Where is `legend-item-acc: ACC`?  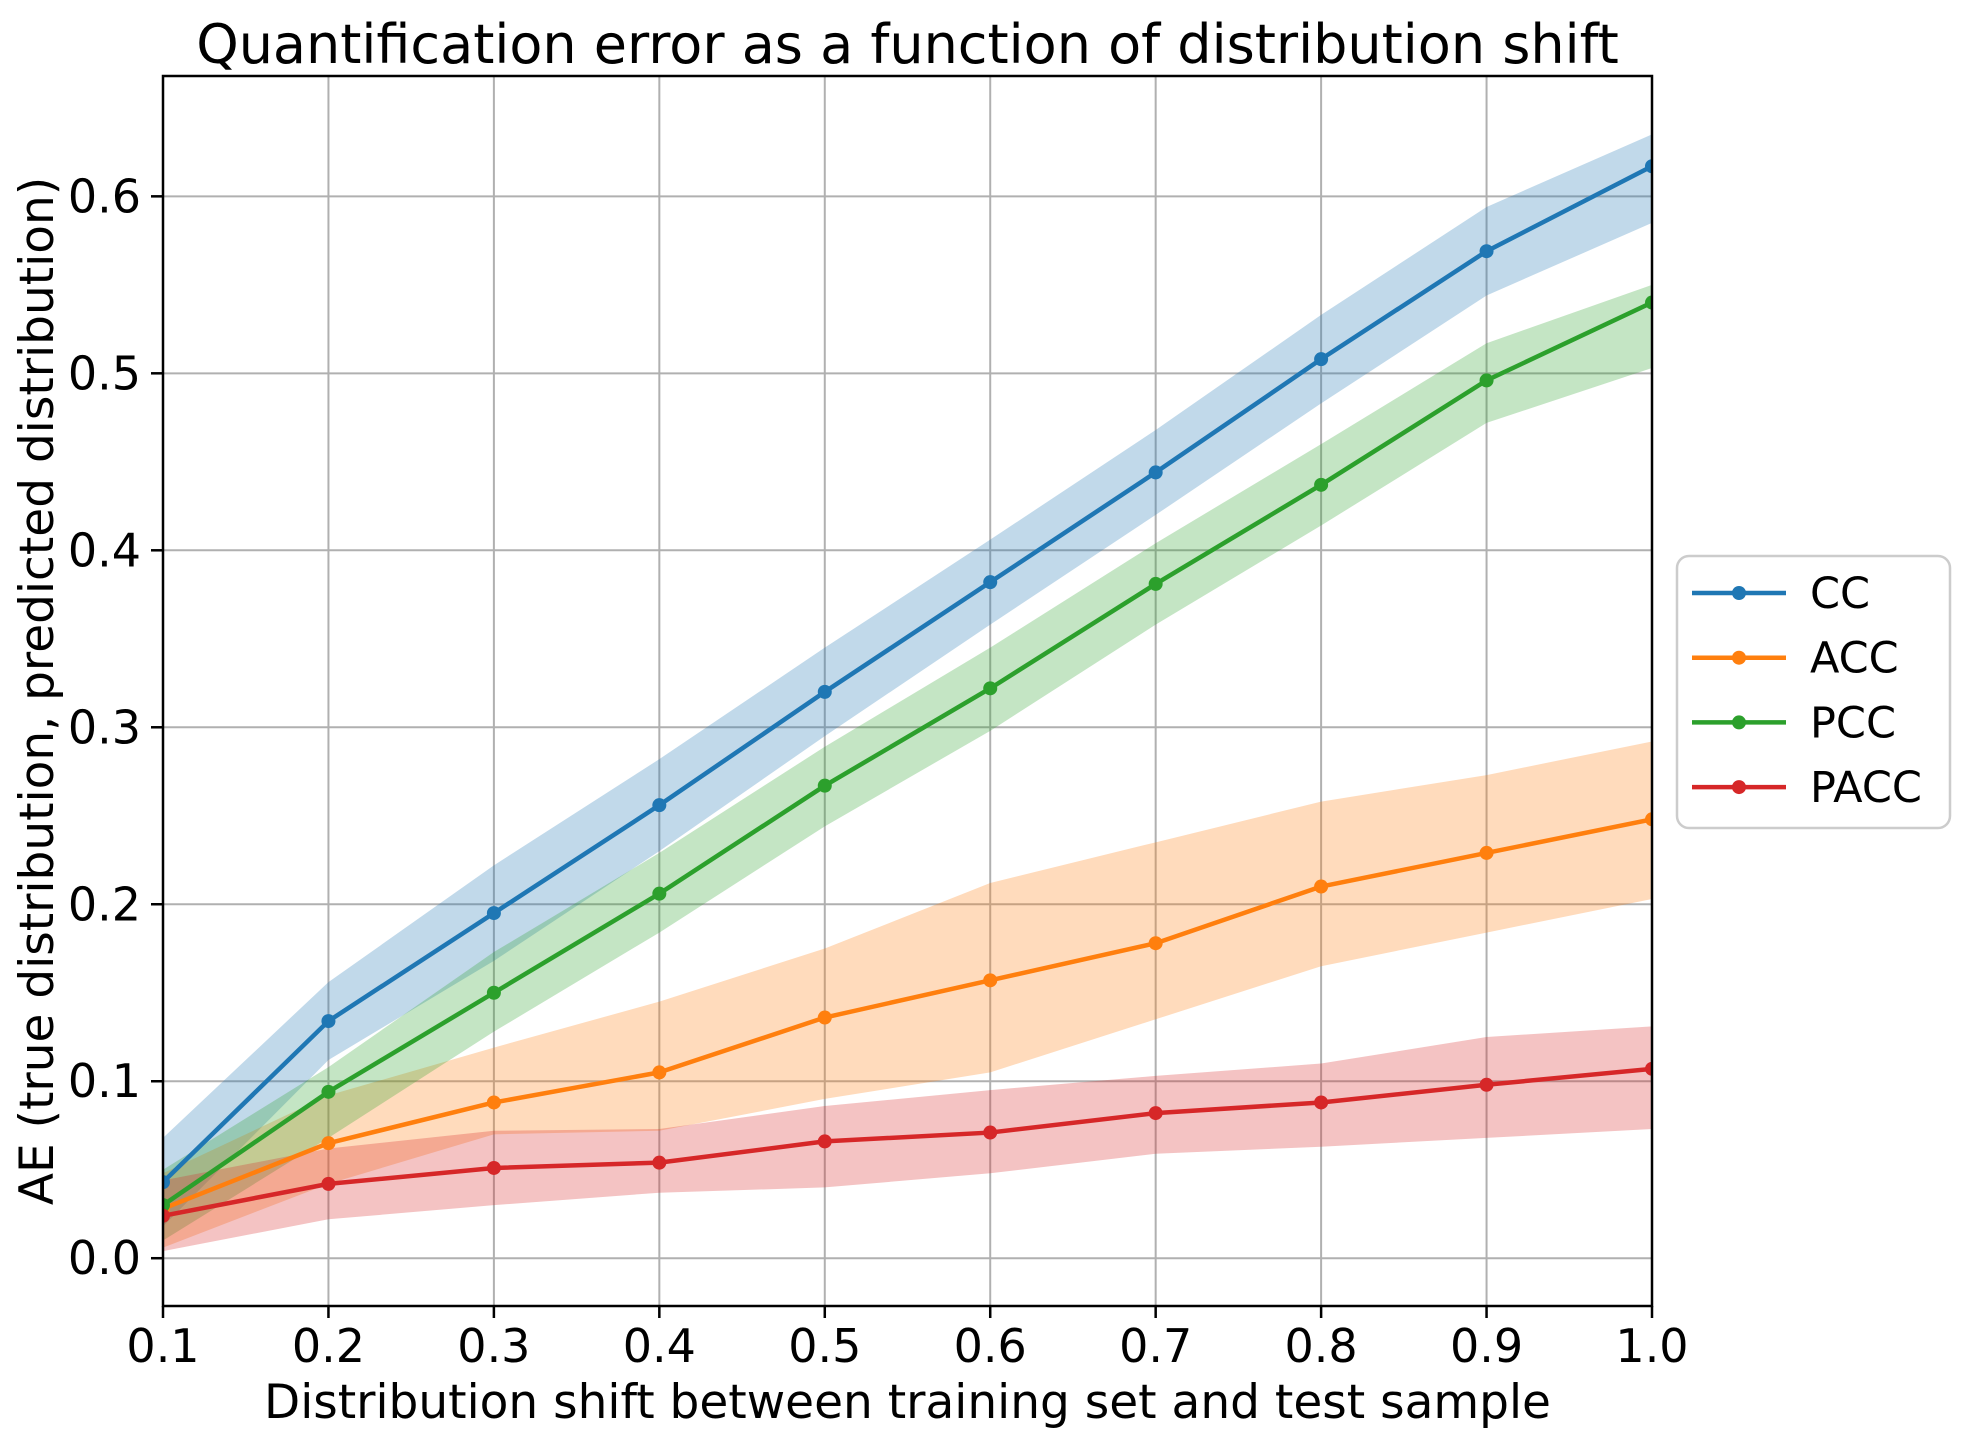 legend-item-acc: ACC is located at coordinates (1795, 659).